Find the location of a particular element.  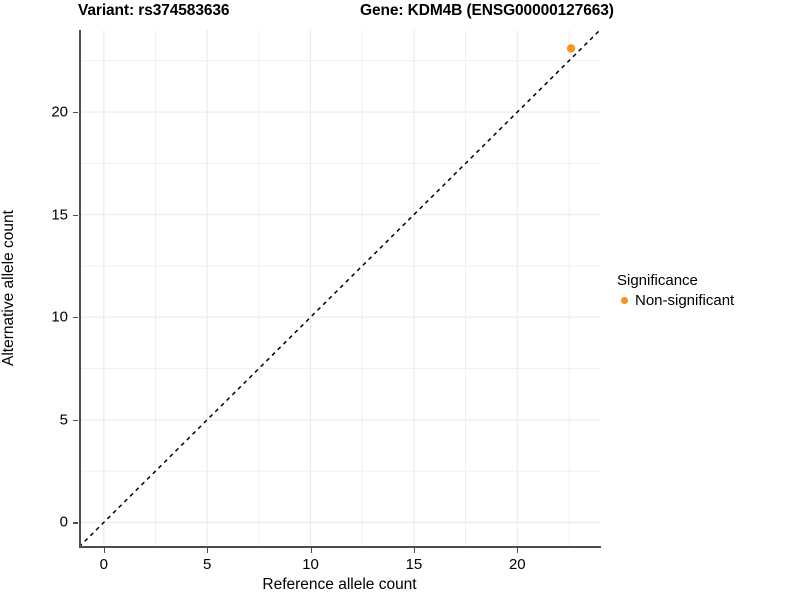

legend-entry: Non-significant is located at coordinates (675, 300).